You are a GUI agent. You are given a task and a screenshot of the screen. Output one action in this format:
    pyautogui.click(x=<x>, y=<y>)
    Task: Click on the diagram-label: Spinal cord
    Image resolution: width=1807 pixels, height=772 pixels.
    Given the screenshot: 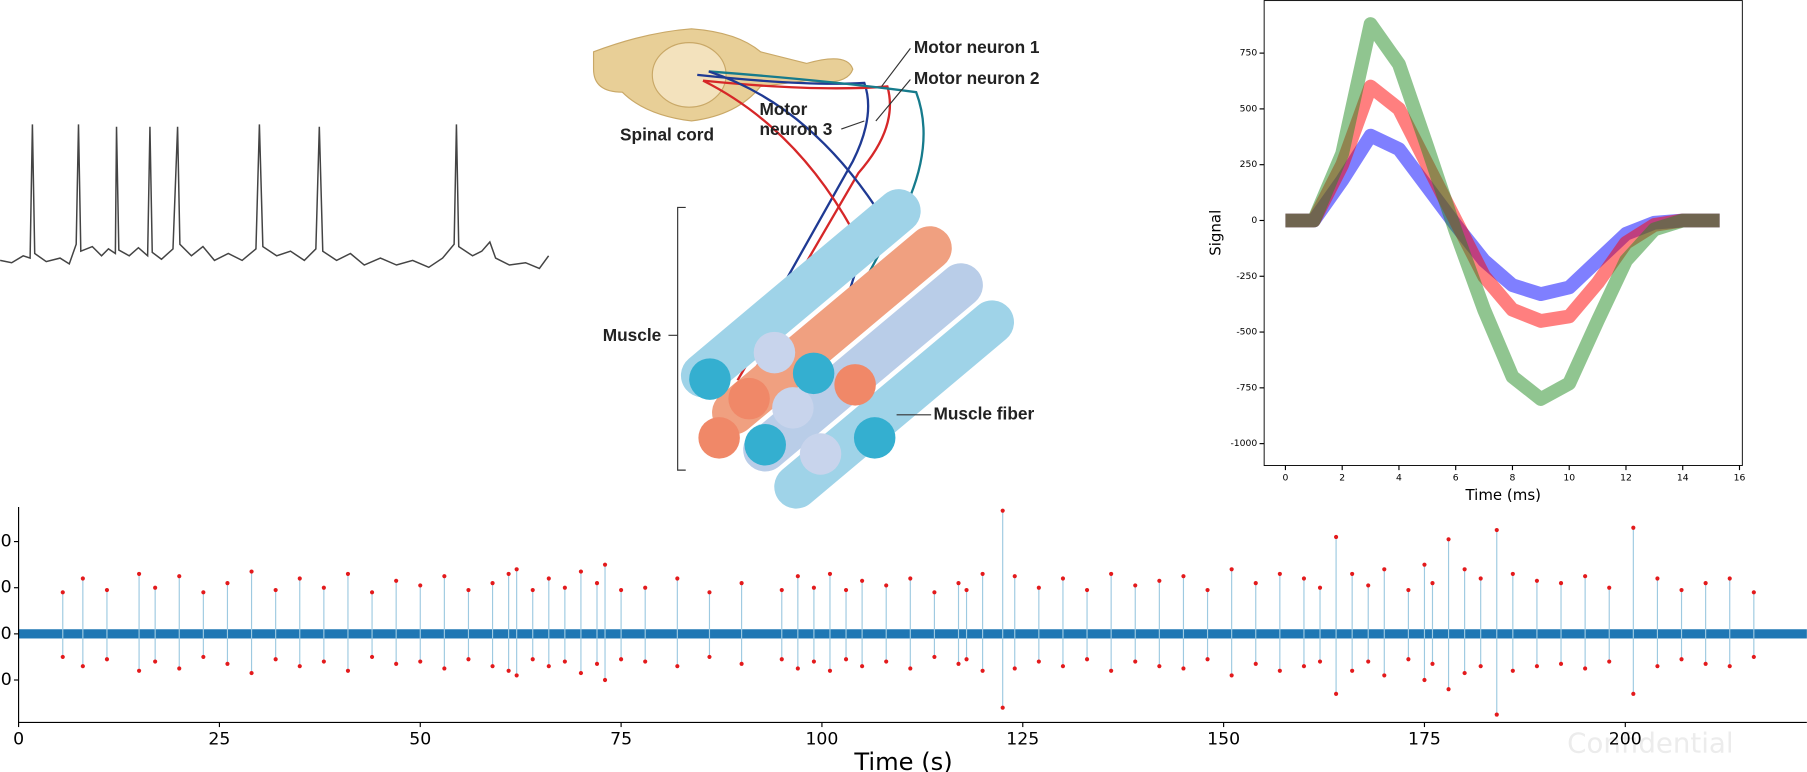 What is the action you would take?
    pyautogui.click(x=667, y=135)
    